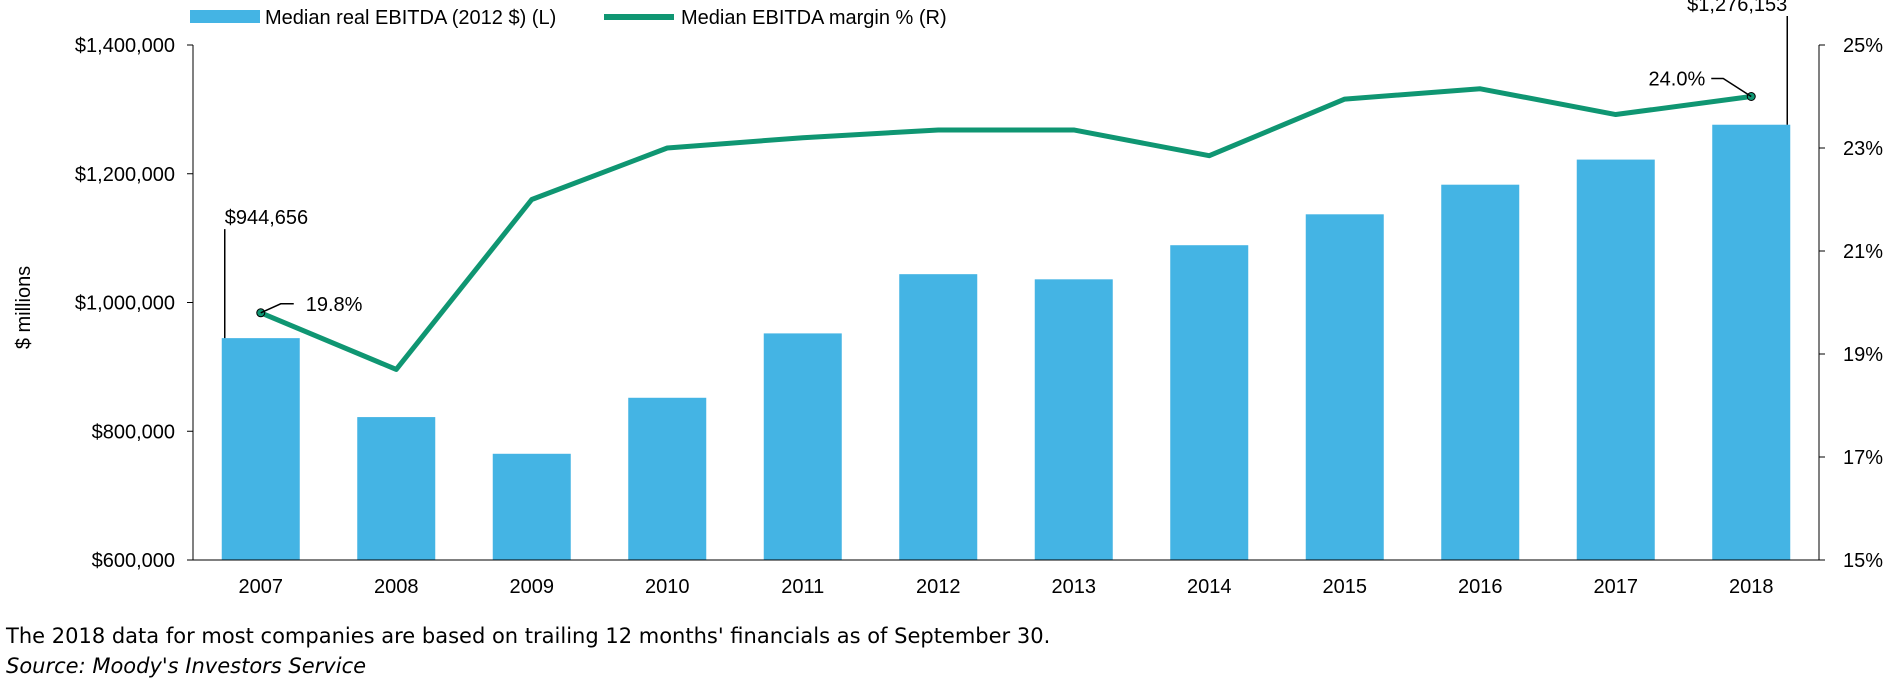 This screenshot has height=681, width=1900. What do you see at coordinates (532, 587) in the screenshot?
I see `x-tick-label: 2009` at bounding box center [532, 587].